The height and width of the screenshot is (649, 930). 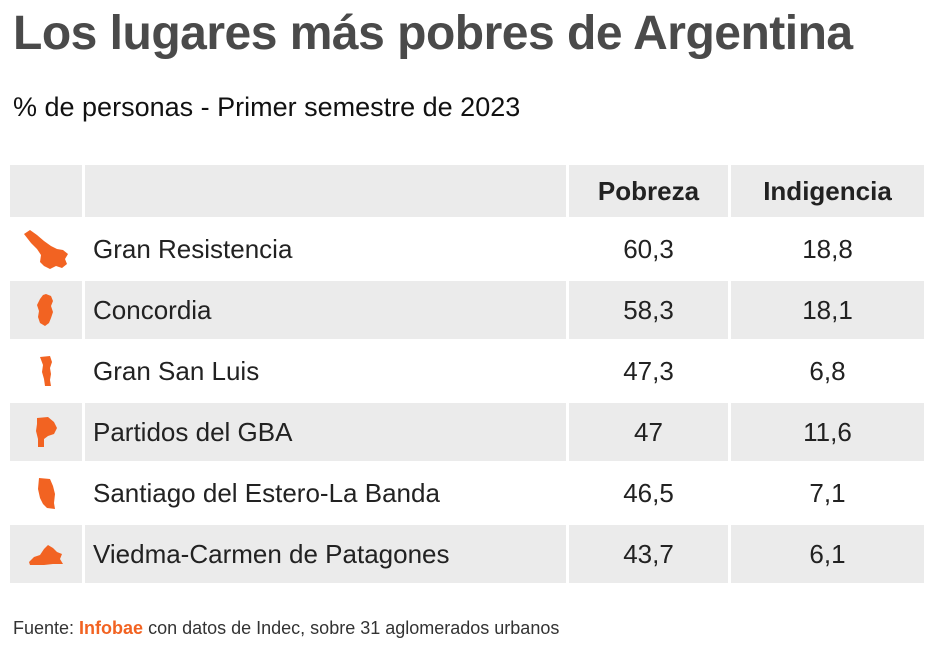 I want to click on place-name: Concordia, so click(x=324, y=308).